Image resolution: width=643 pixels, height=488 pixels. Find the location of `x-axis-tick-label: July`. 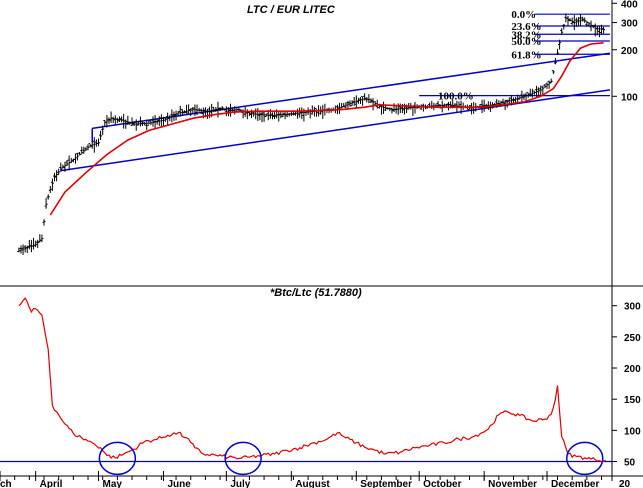

x-axis-tick-label: July is located at coordinates (240, 483).